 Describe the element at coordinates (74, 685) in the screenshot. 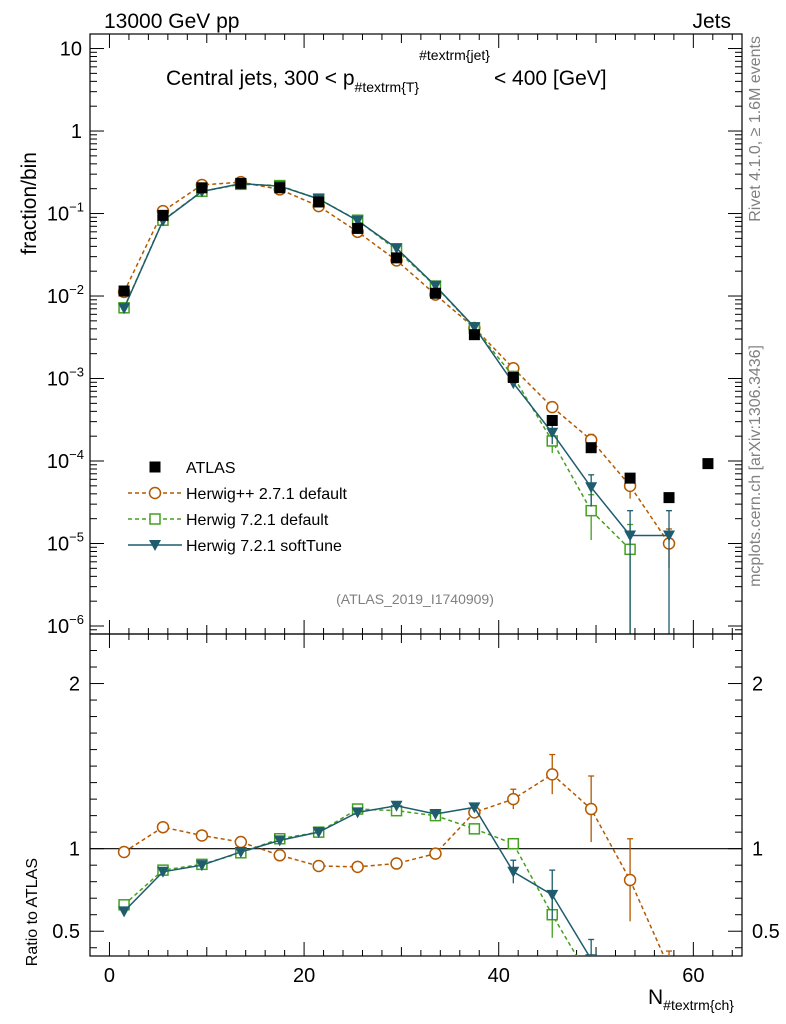

I see `ratio-y-tick-label: 2` at that location.